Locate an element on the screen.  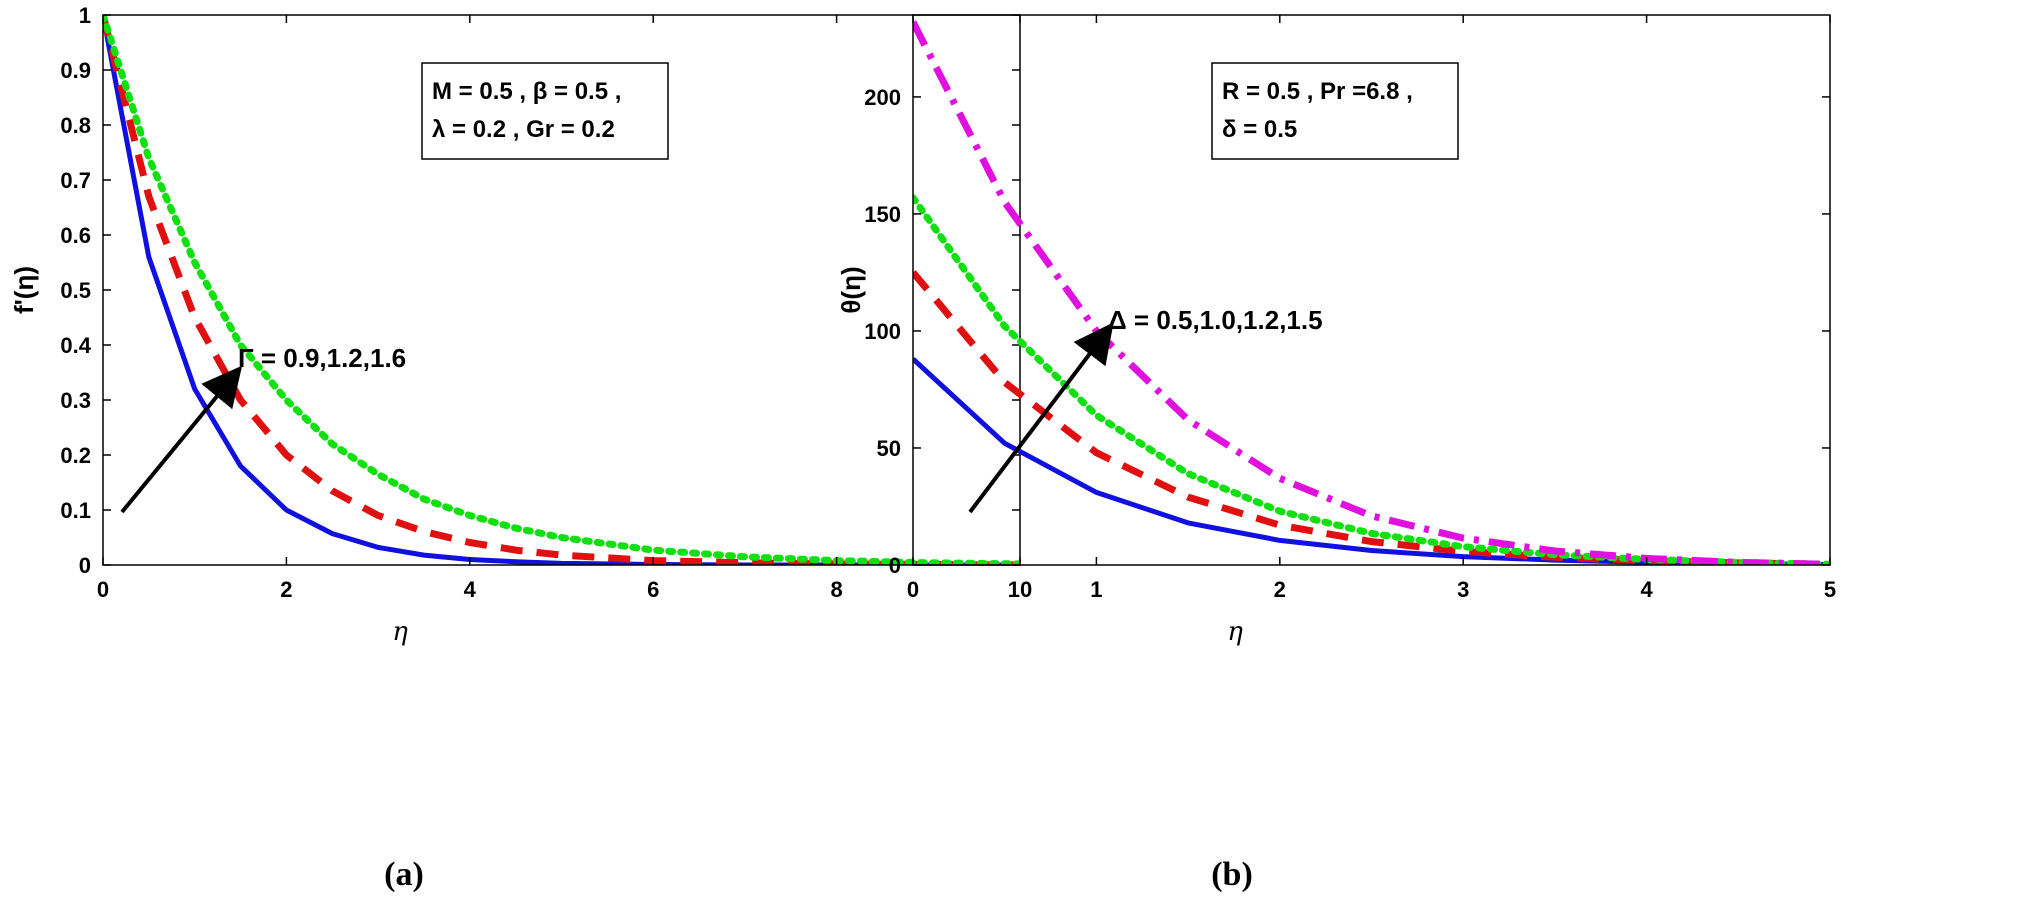
y-tick-label: 0.7 is located at coordinates (75, 180).